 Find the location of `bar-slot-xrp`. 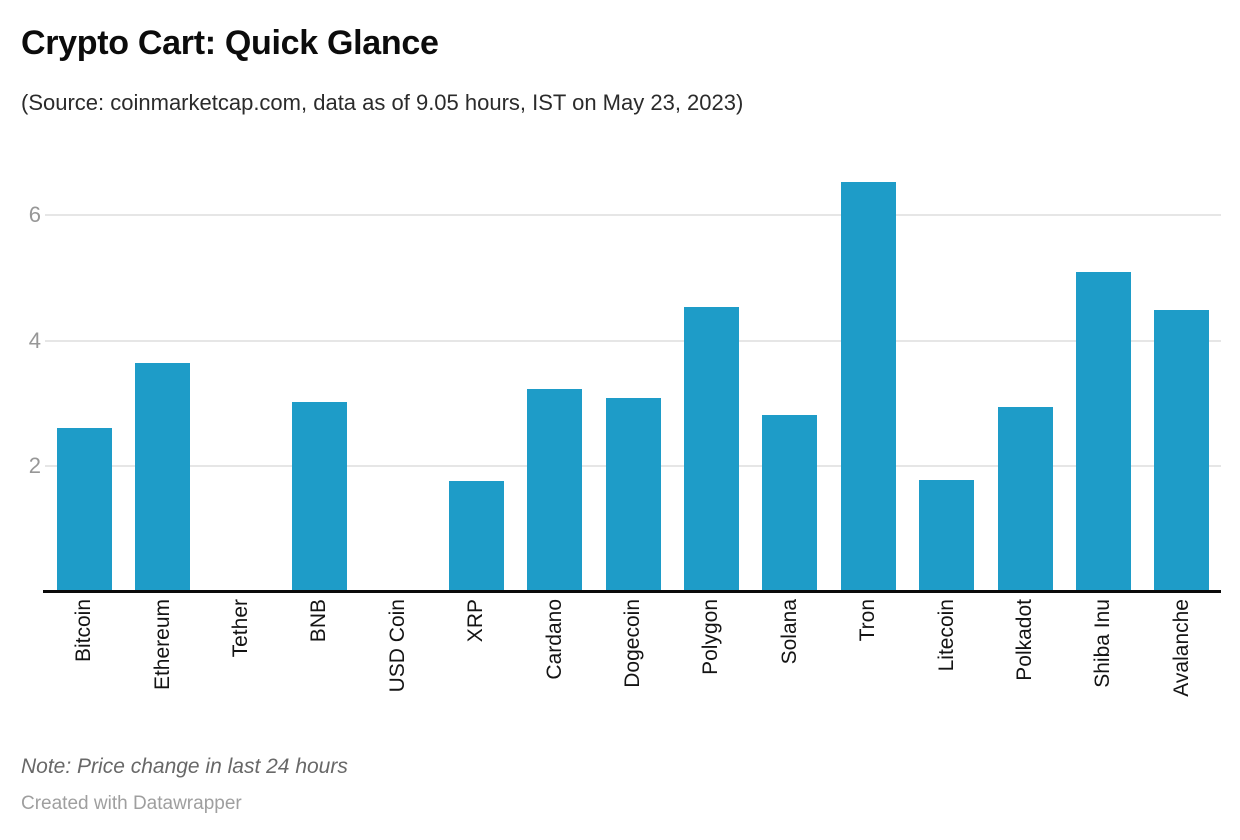

bar-slot-xrp is located at coordinates (476, 372).